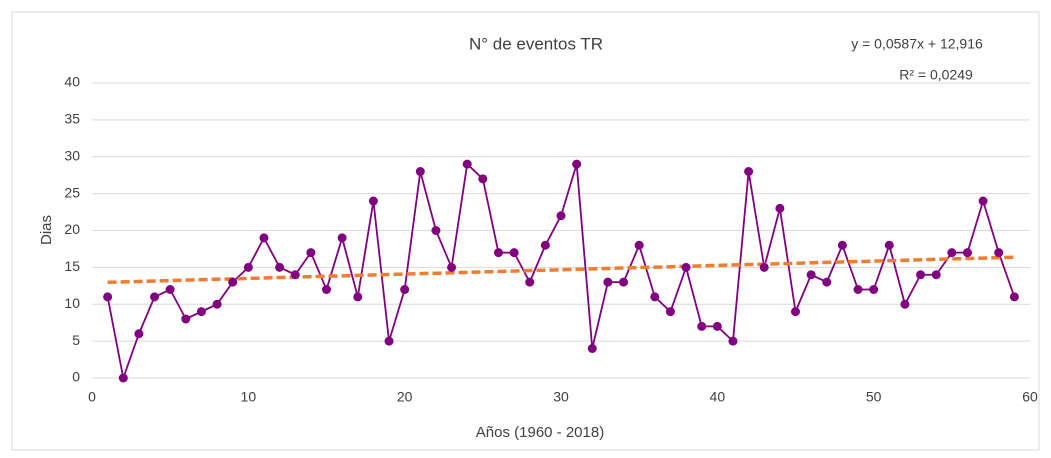 The height and width of the screenshot is (458, 1051). I want to click on x-tick-label: 0, so click(92, 397).